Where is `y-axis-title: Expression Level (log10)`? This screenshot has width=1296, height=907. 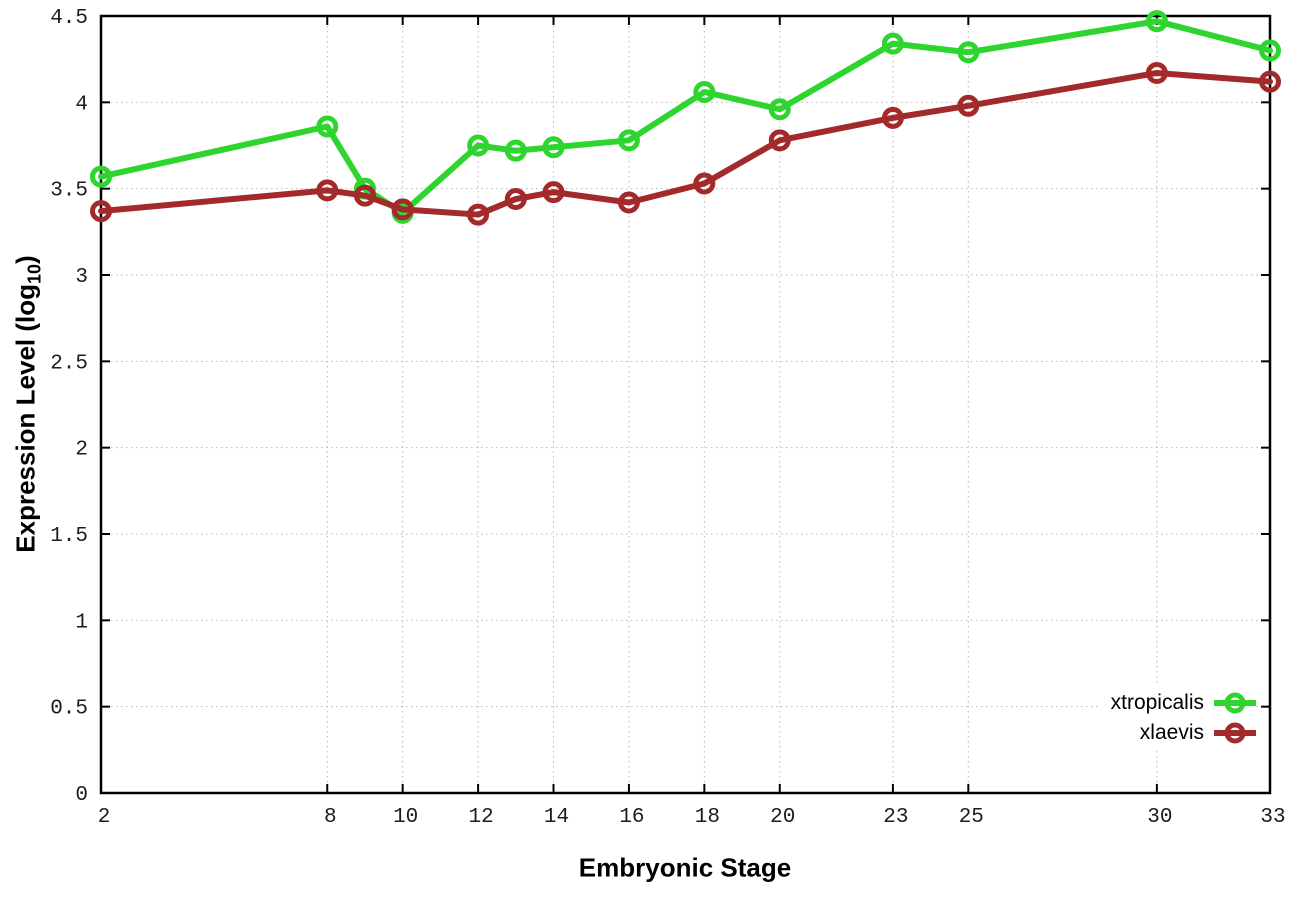 y-axis-title: Expression Level (log10) is located at coordinates (27, 403).